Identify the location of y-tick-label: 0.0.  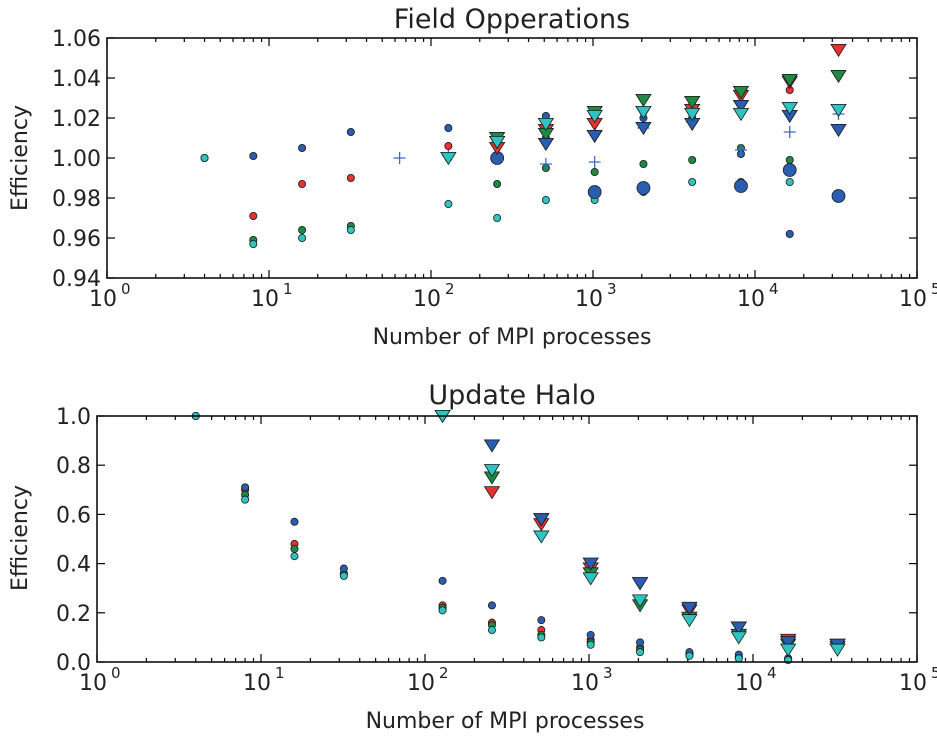
(73, 663).